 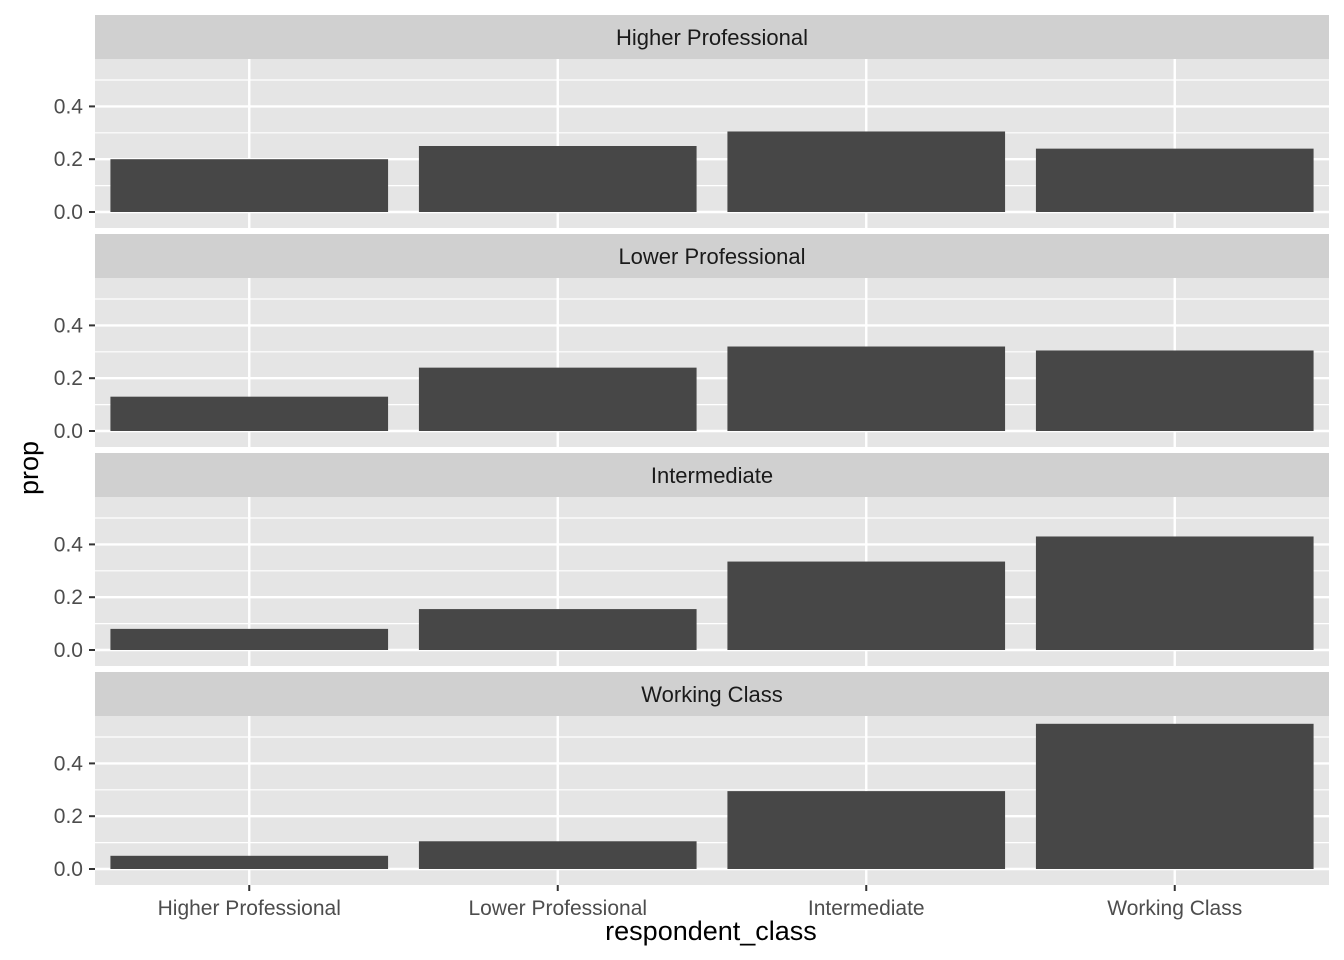 I want to click on facet-strip-label: Working Class, so click(x=711, y=694).